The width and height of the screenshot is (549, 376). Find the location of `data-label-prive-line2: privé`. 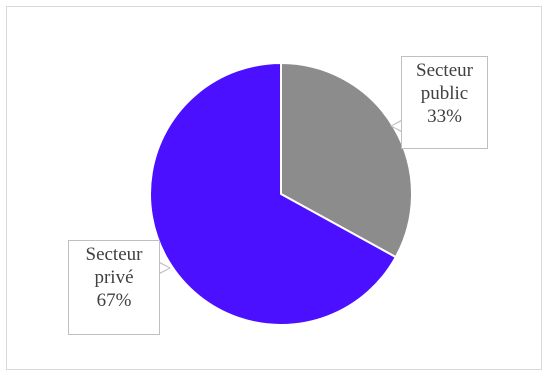

data-label-prive-line2: privé is located at coordinates (114, 277).